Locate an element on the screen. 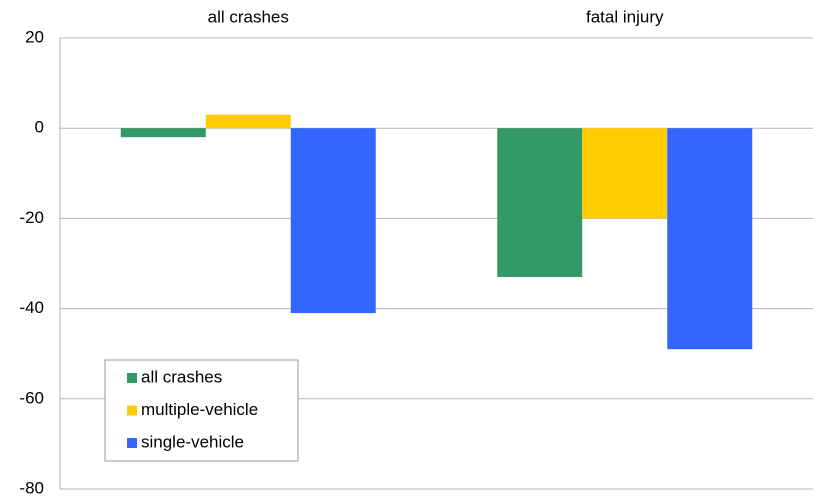 The height and width of the screenshot is (498, 813). category-label: all crashes is located at coordinates (248, 16).